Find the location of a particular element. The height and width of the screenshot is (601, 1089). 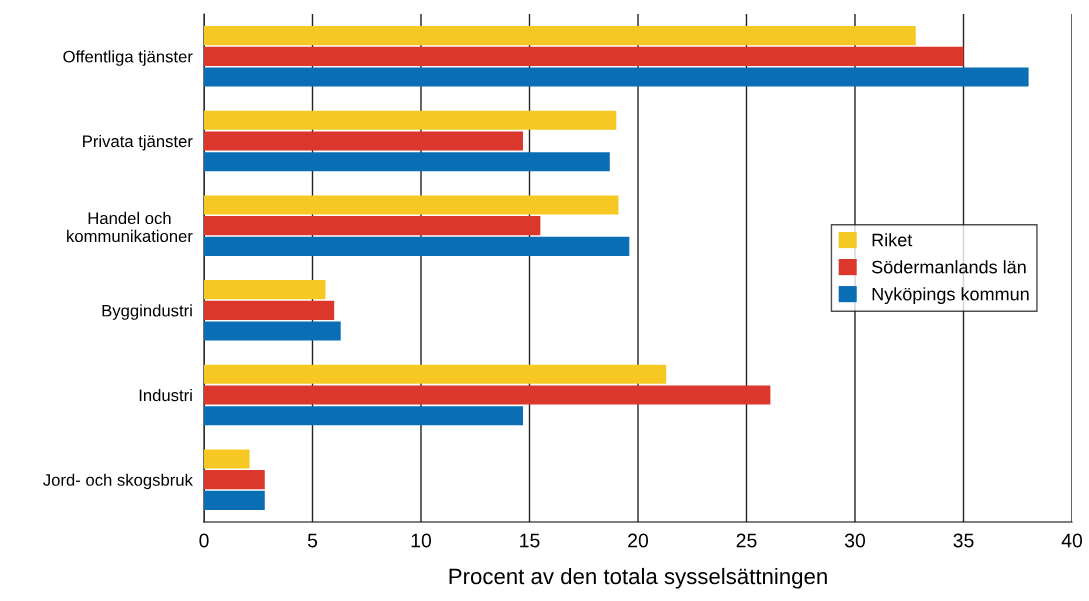

y-tick-label: Handel och kommunikationer is located at coordinates (130, 227).